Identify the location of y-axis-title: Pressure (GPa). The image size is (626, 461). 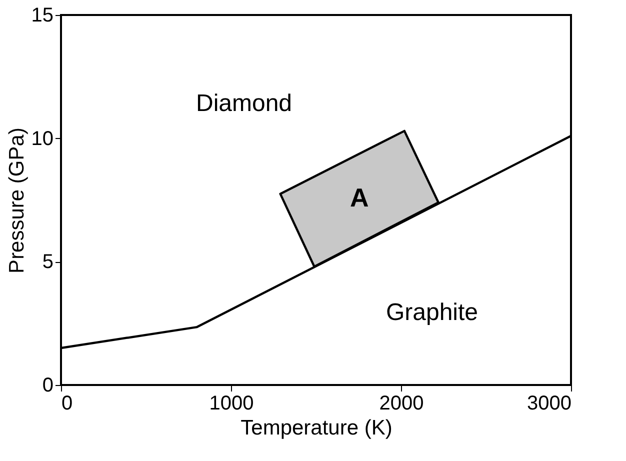
(16, 201).